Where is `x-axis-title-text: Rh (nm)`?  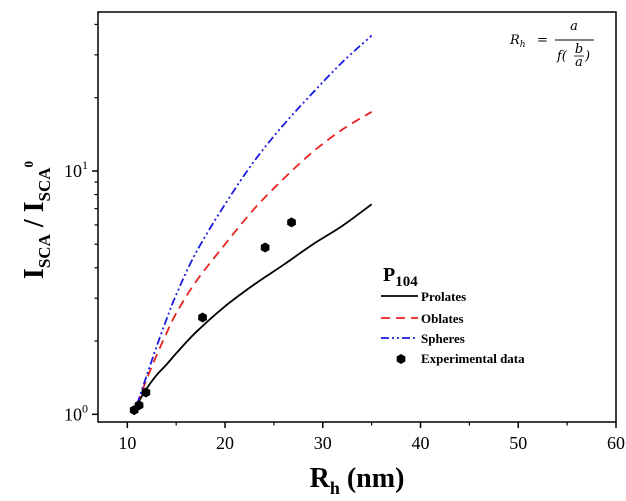 x-axis-title-text: Rh (nm) is located at coordinates (357, 480).